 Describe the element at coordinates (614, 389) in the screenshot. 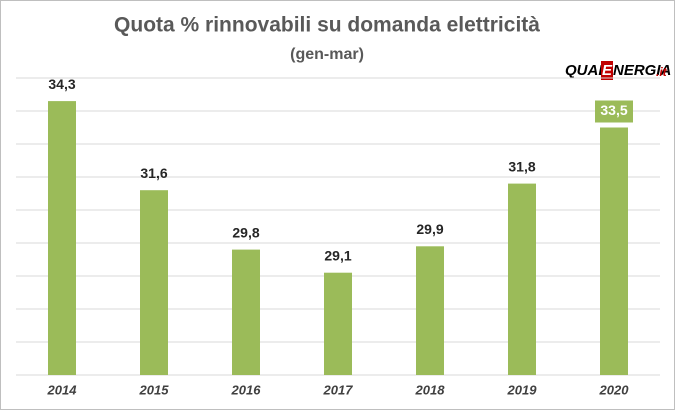

I see `x-tick-label: 2020` at that location.